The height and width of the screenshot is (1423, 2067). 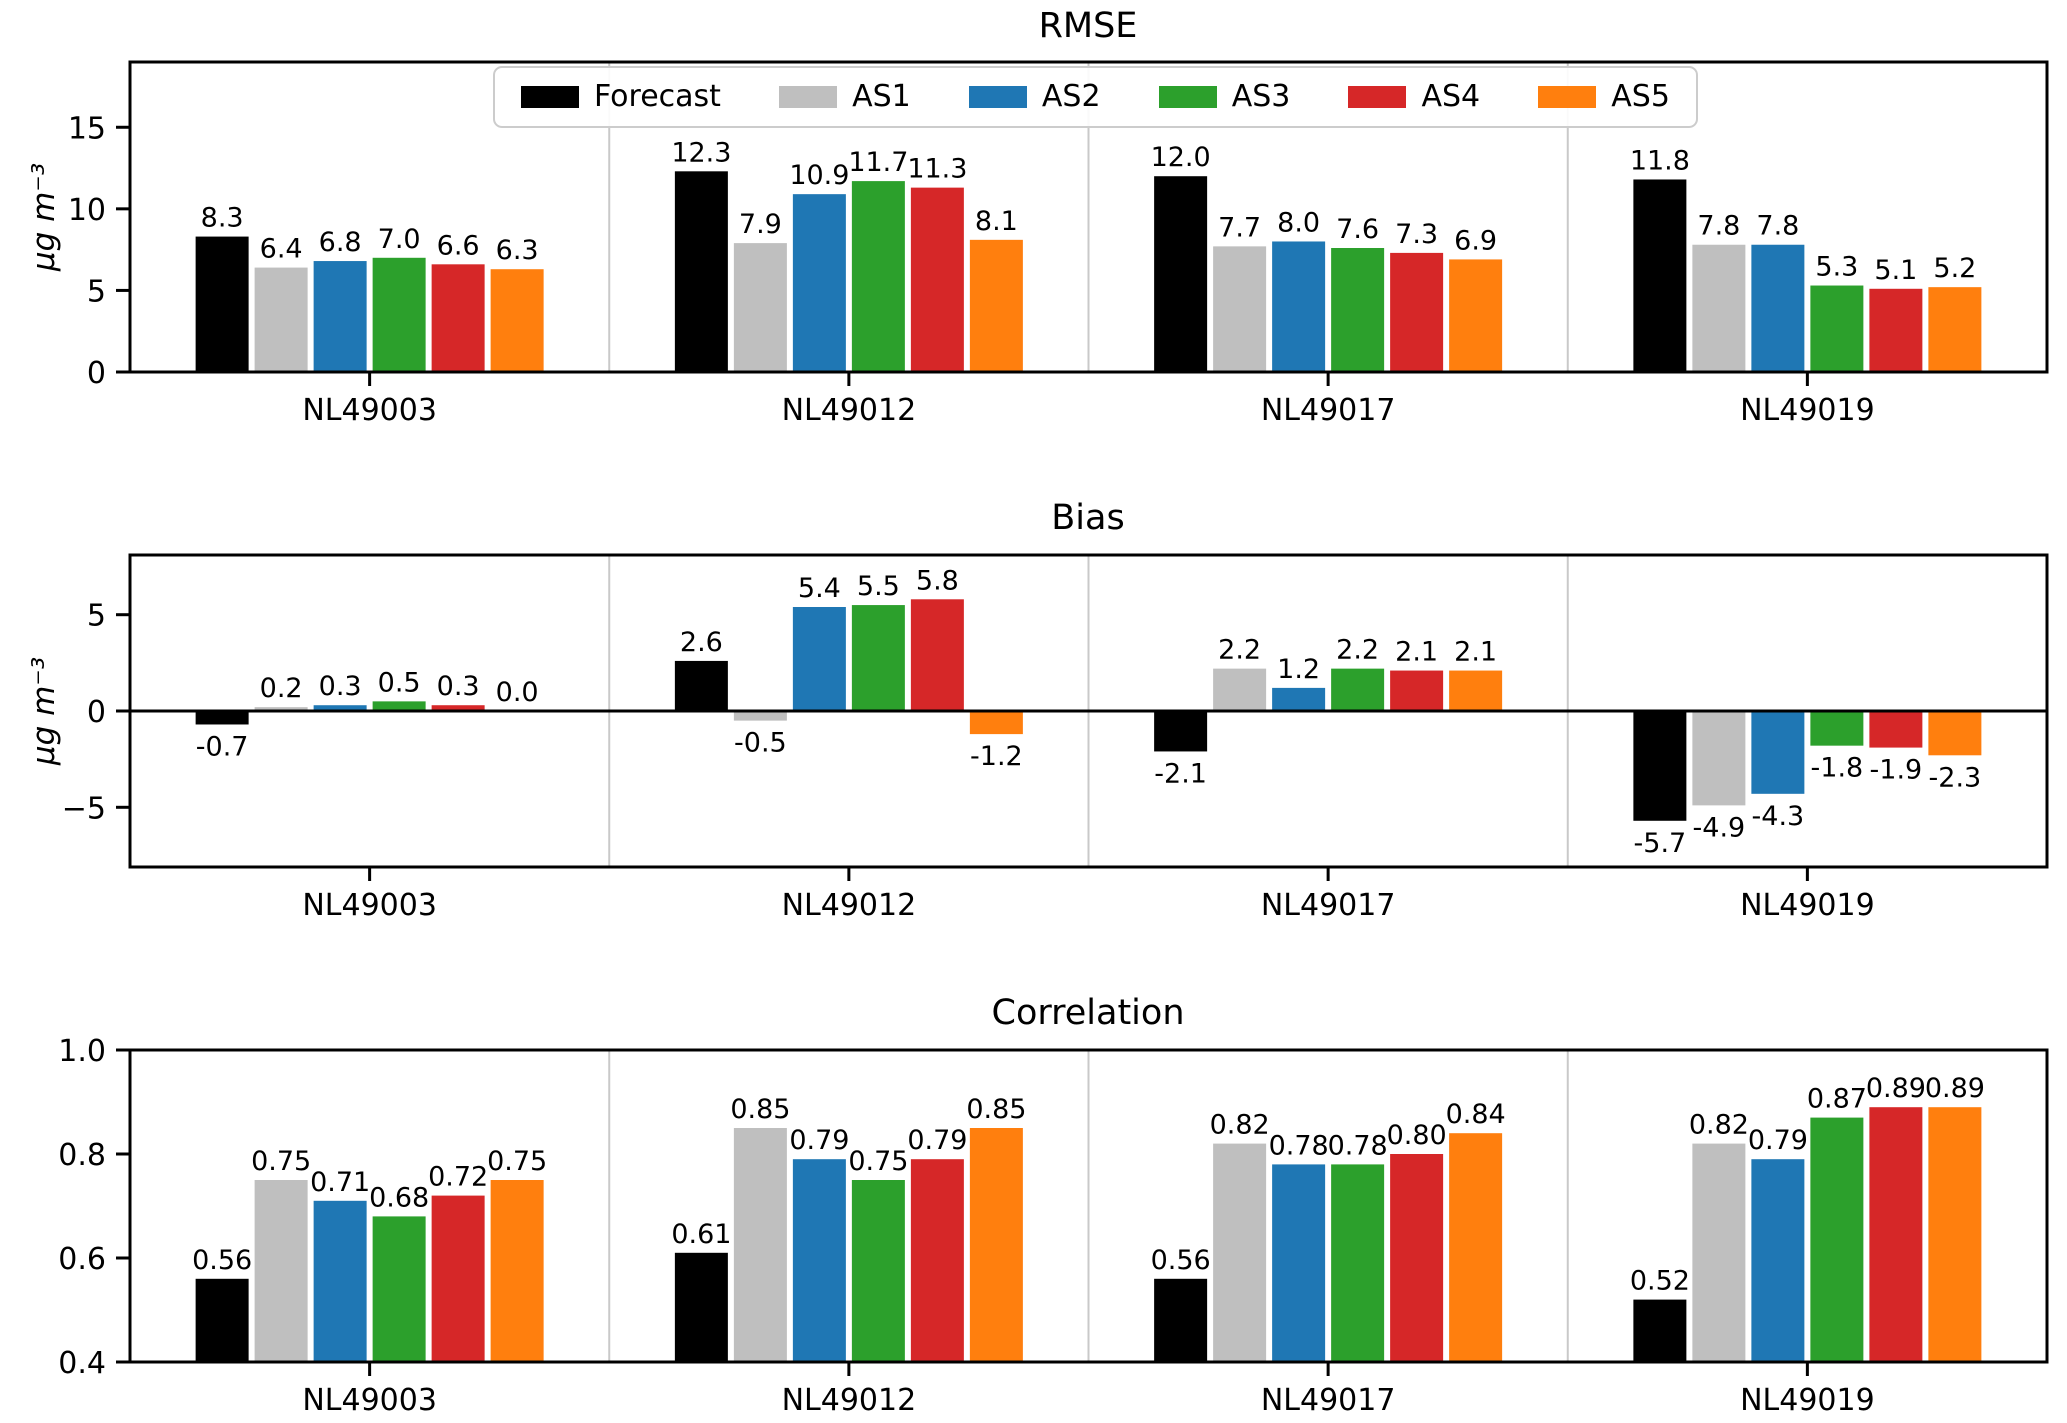 What do you see at coordinates (1071, 96) in the screenshot?
I see `legend-label: AS2` at bounding box center [1071, 96].